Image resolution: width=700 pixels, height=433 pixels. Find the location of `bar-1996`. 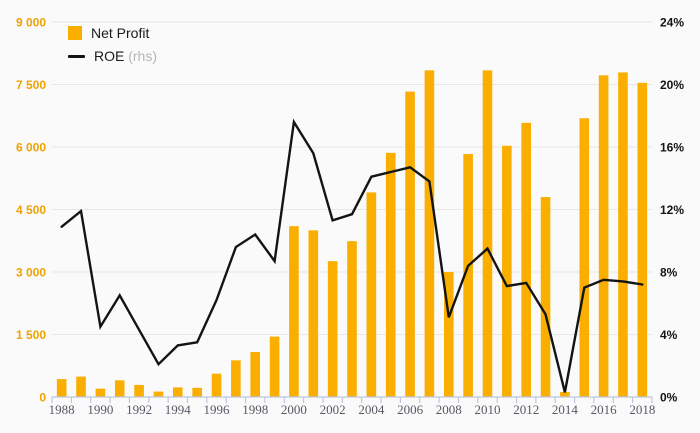

bar-1996 is located at coordinates (216, 385).